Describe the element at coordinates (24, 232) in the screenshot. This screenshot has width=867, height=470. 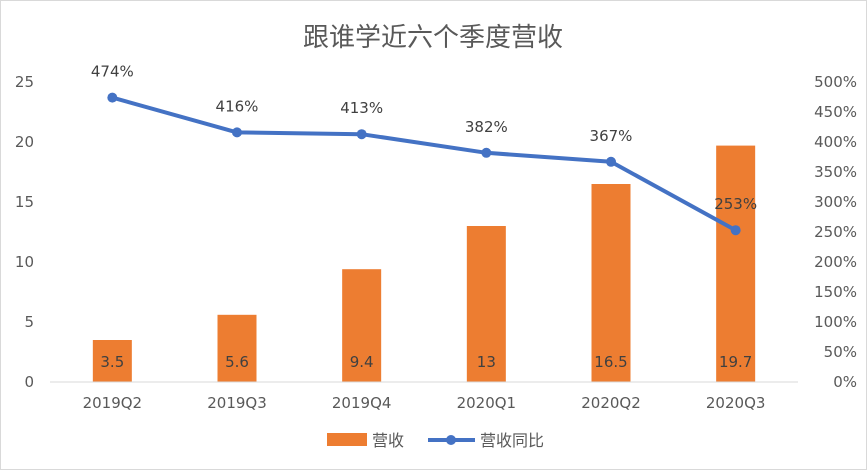
I see `left-axis-ticks: 0 5 10 15 20 25` at that location.